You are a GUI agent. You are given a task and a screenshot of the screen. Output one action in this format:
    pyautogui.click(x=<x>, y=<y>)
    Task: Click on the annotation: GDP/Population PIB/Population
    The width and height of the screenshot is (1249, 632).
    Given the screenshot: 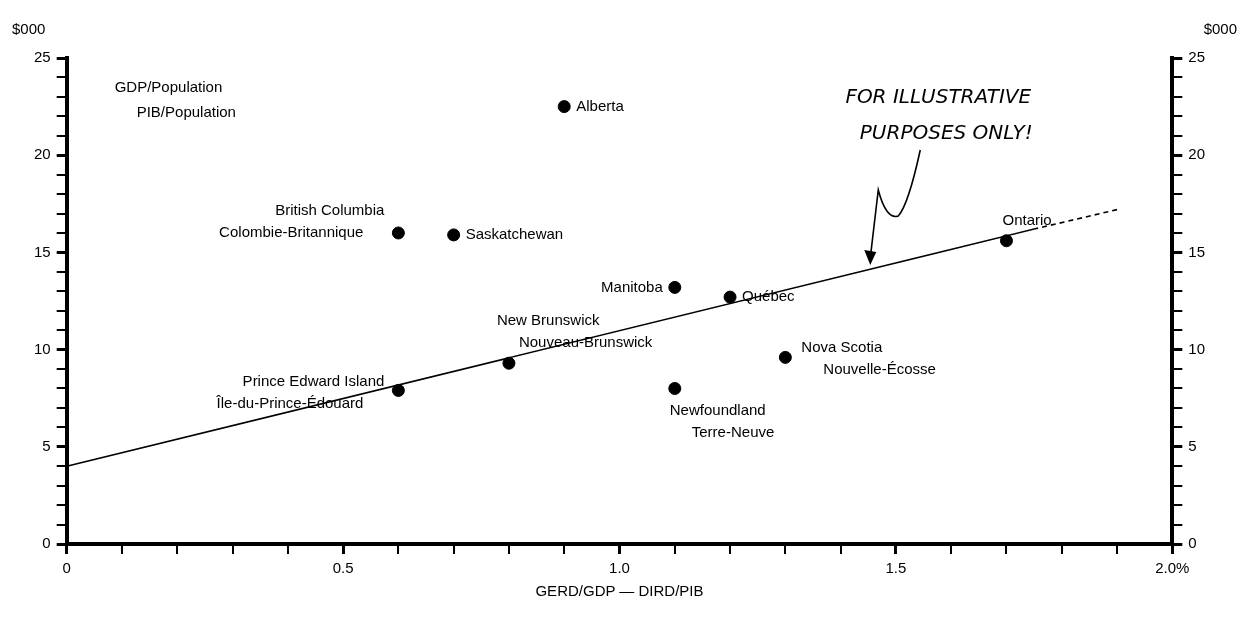 What is the action you would take?
    pyautogui.click(x=175, y=99)
    